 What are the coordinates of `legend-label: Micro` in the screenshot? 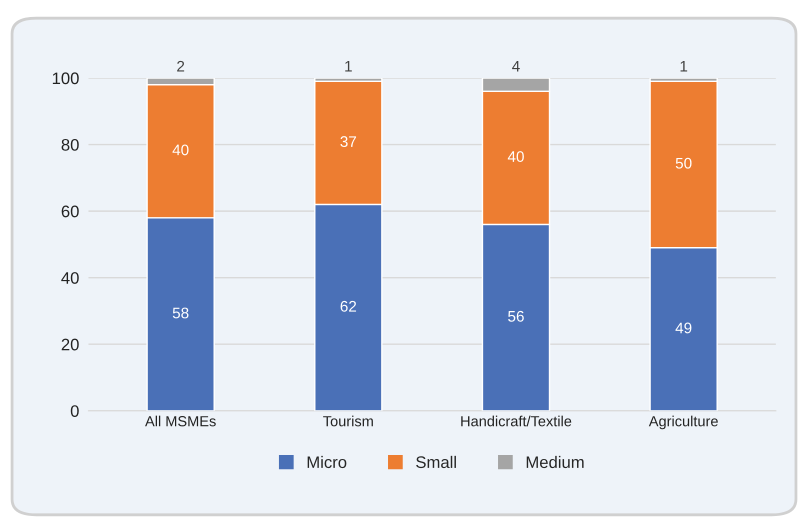 It's located at (327, 462).